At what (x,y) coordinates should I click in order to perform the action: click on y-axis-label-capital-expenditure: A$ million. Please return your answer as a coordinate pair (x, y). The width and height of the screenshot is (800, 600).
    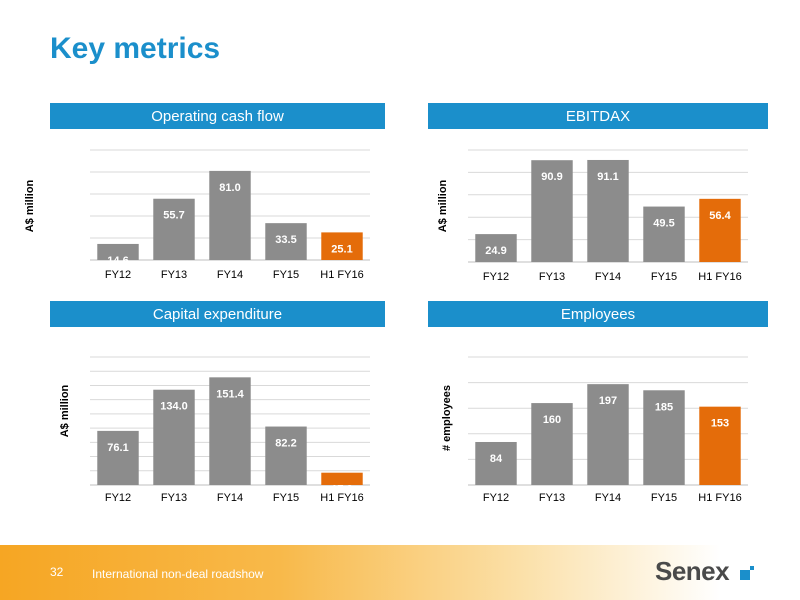
    Looking at the image, I should click on (65, 411).